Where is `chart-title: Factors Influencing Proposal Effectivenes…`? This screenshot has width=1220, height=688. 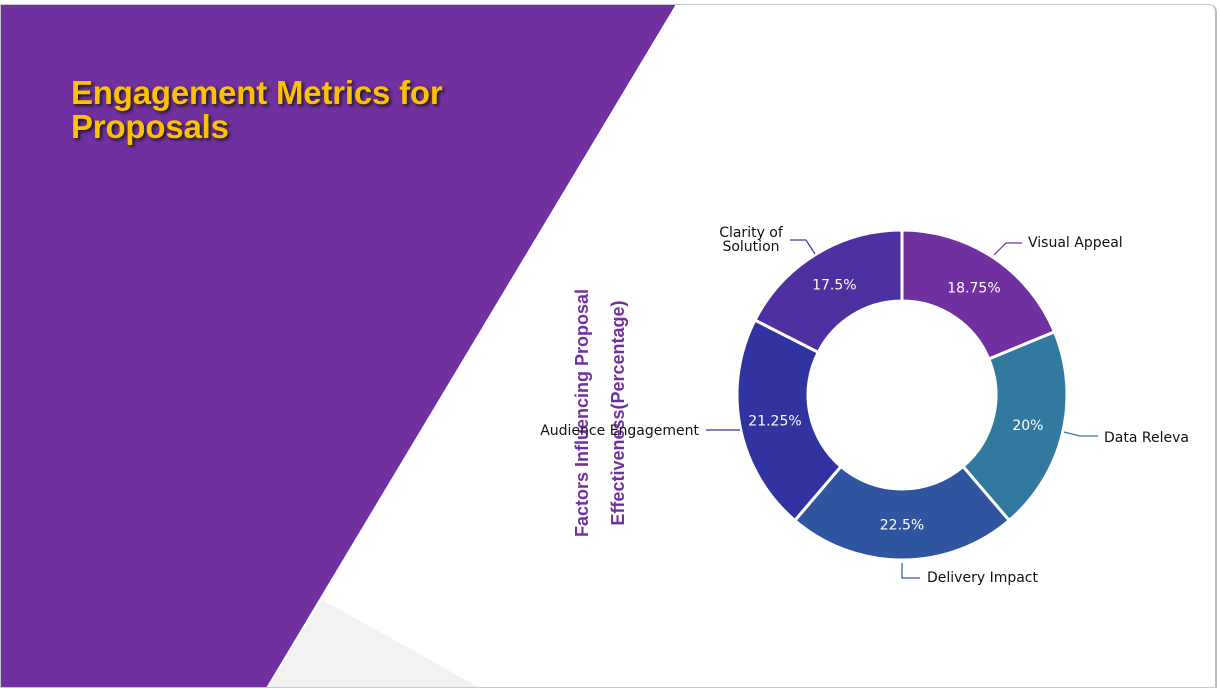 chart-title: Factors Influencing Proposal Effectivenes… is located at coordinates (600, 413).